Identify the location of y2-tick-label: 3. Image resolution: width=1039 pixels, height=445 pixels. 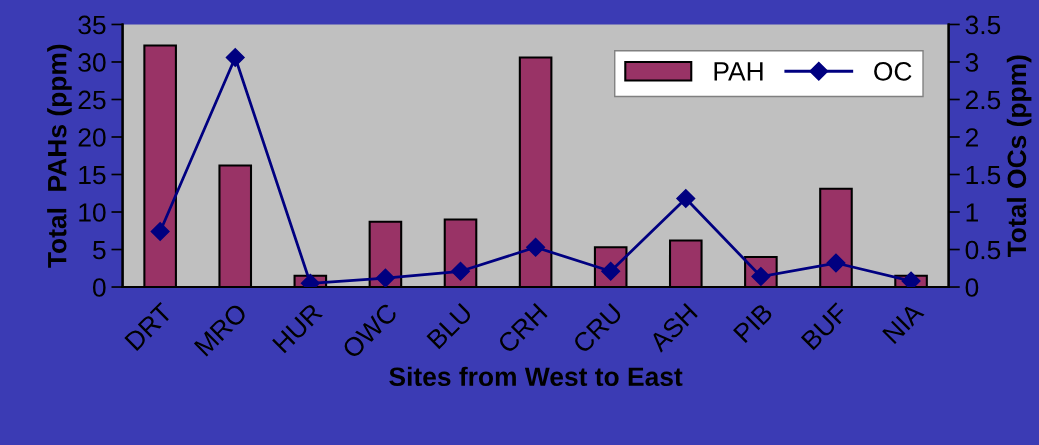
(972, 62).